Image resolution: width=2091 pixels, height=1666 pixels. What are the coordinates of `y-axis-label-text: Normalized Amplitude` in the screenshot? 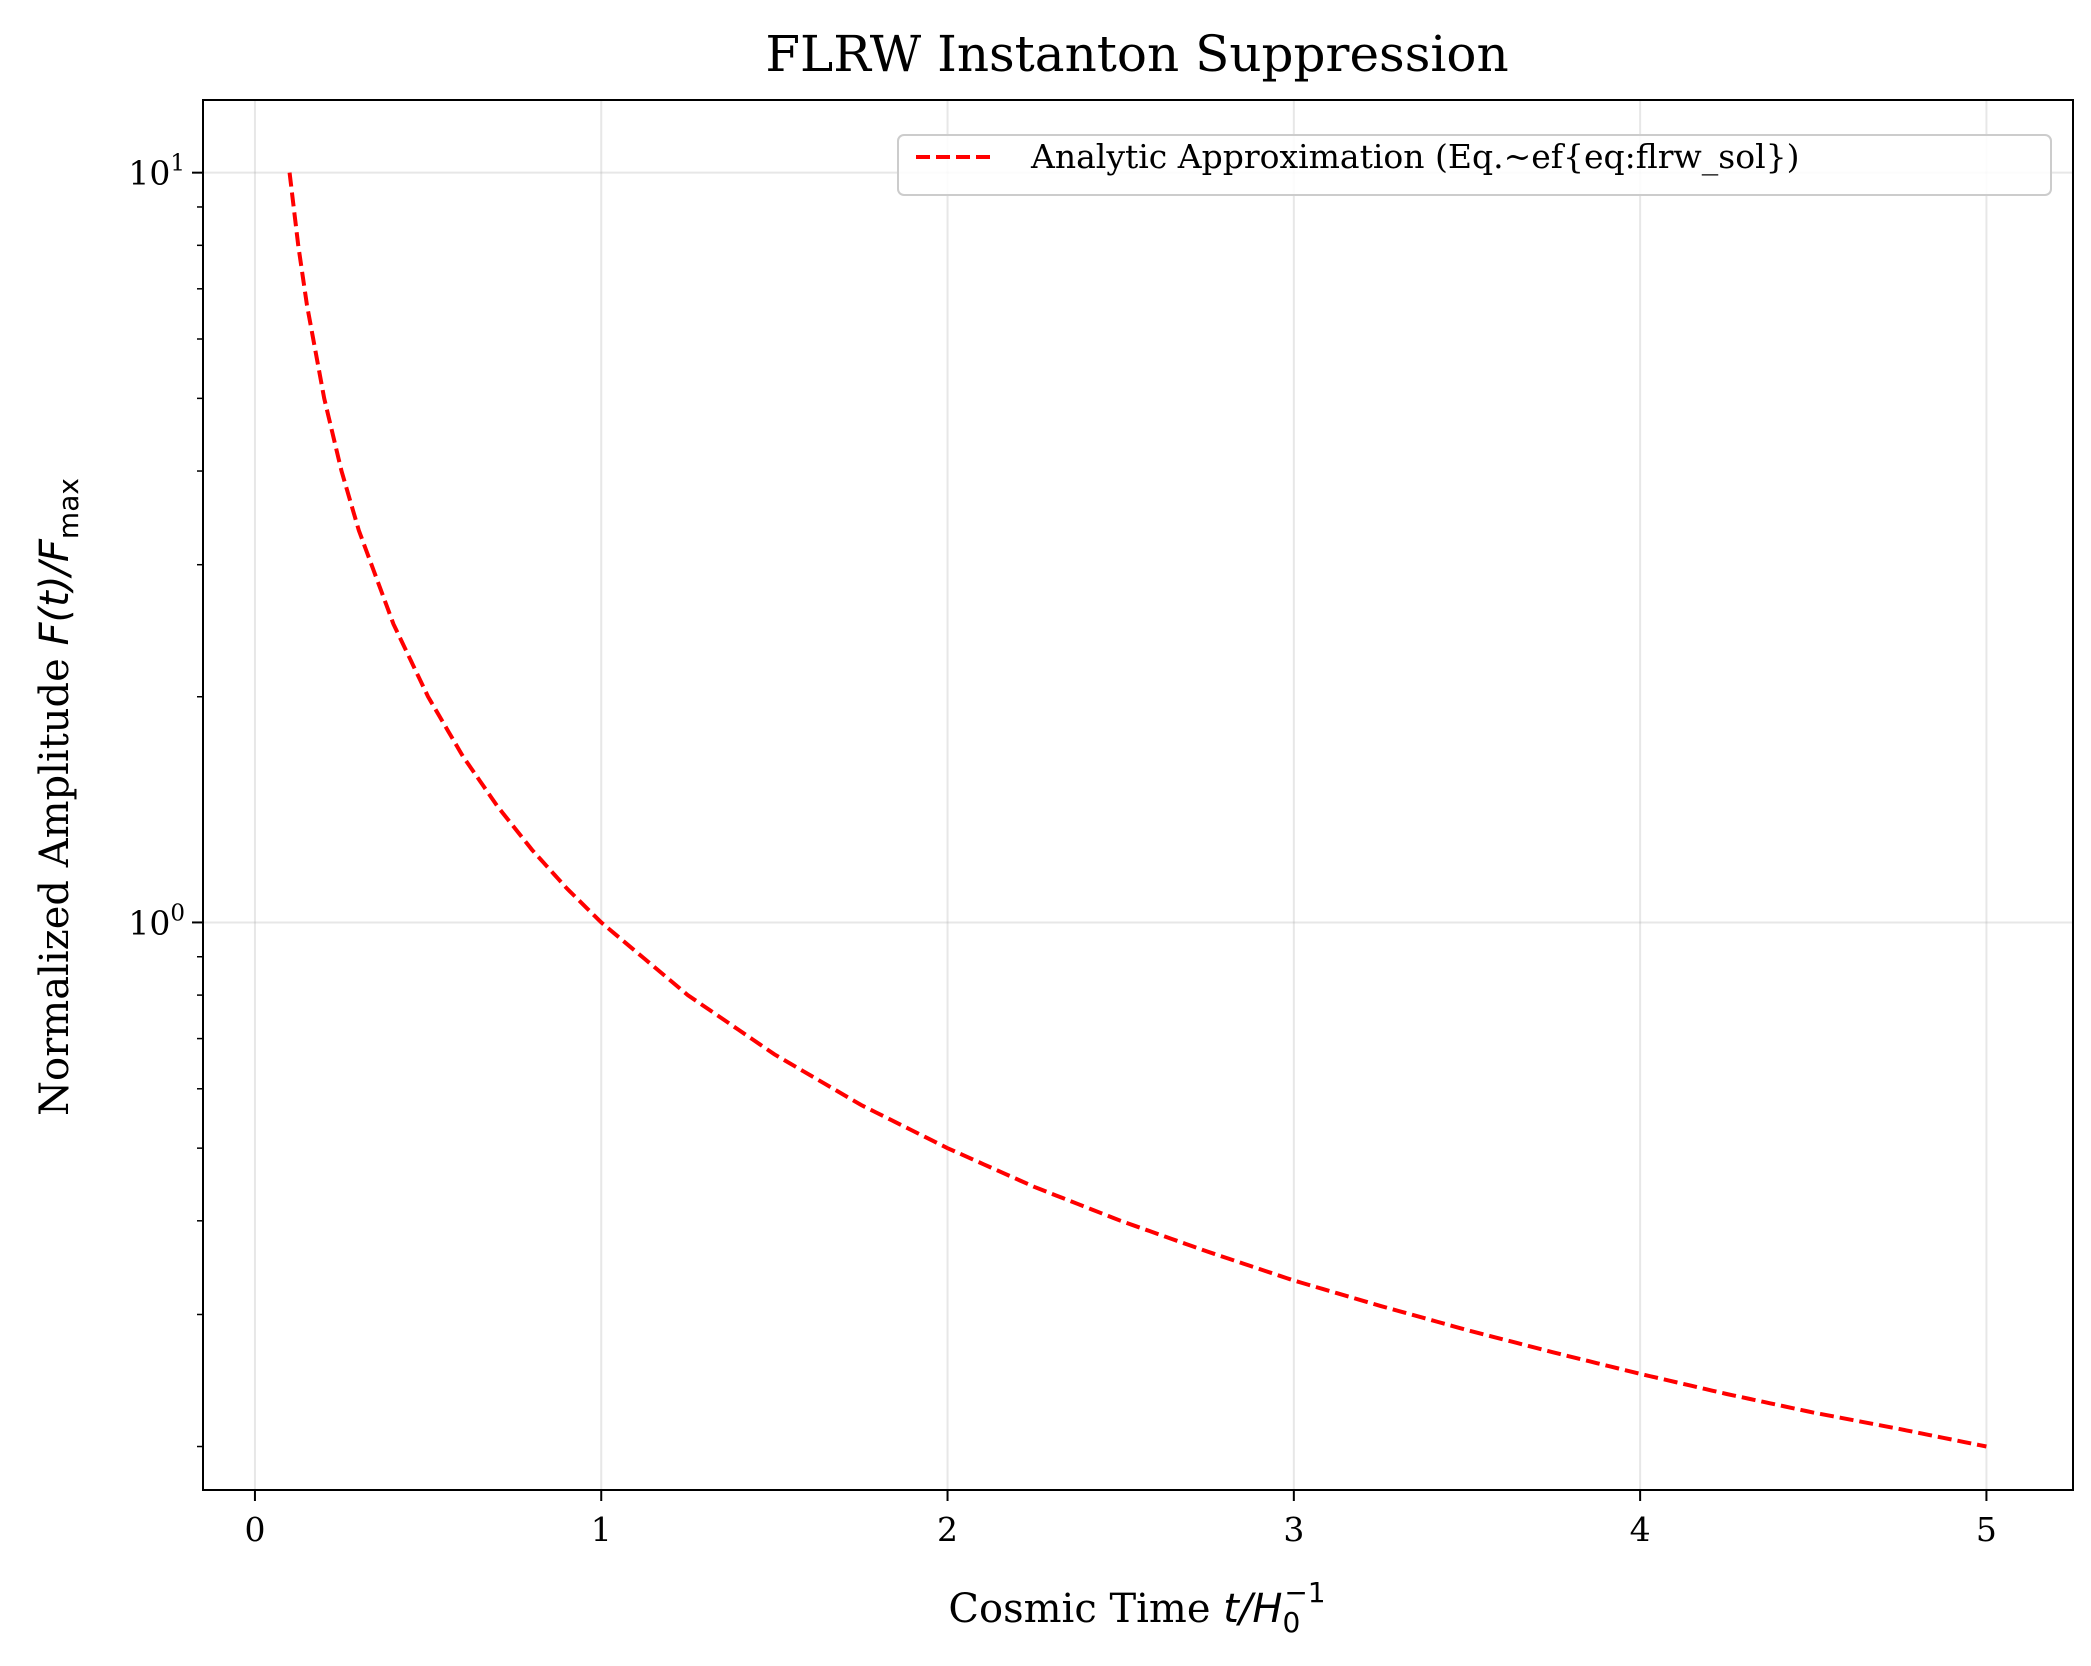 It's located at (55, 880).